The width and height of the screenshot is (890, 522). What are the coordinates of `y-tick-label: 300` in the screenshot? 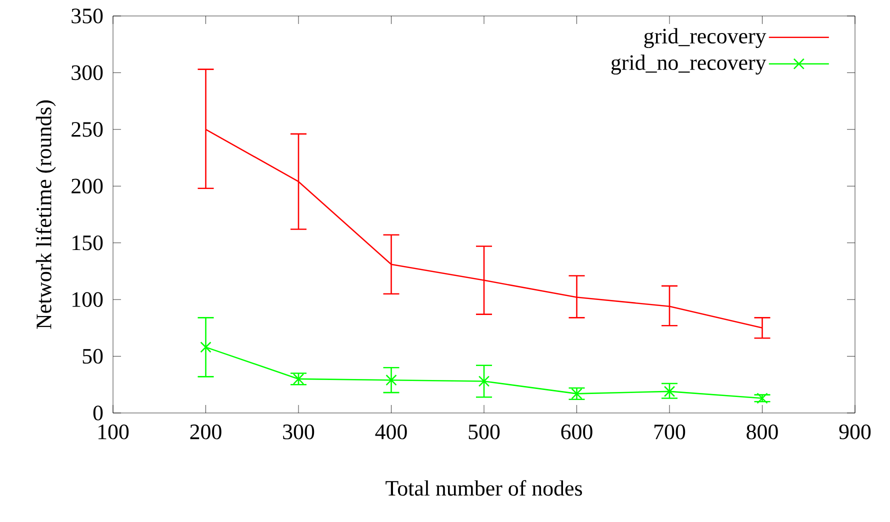 It's located at (87, 72).